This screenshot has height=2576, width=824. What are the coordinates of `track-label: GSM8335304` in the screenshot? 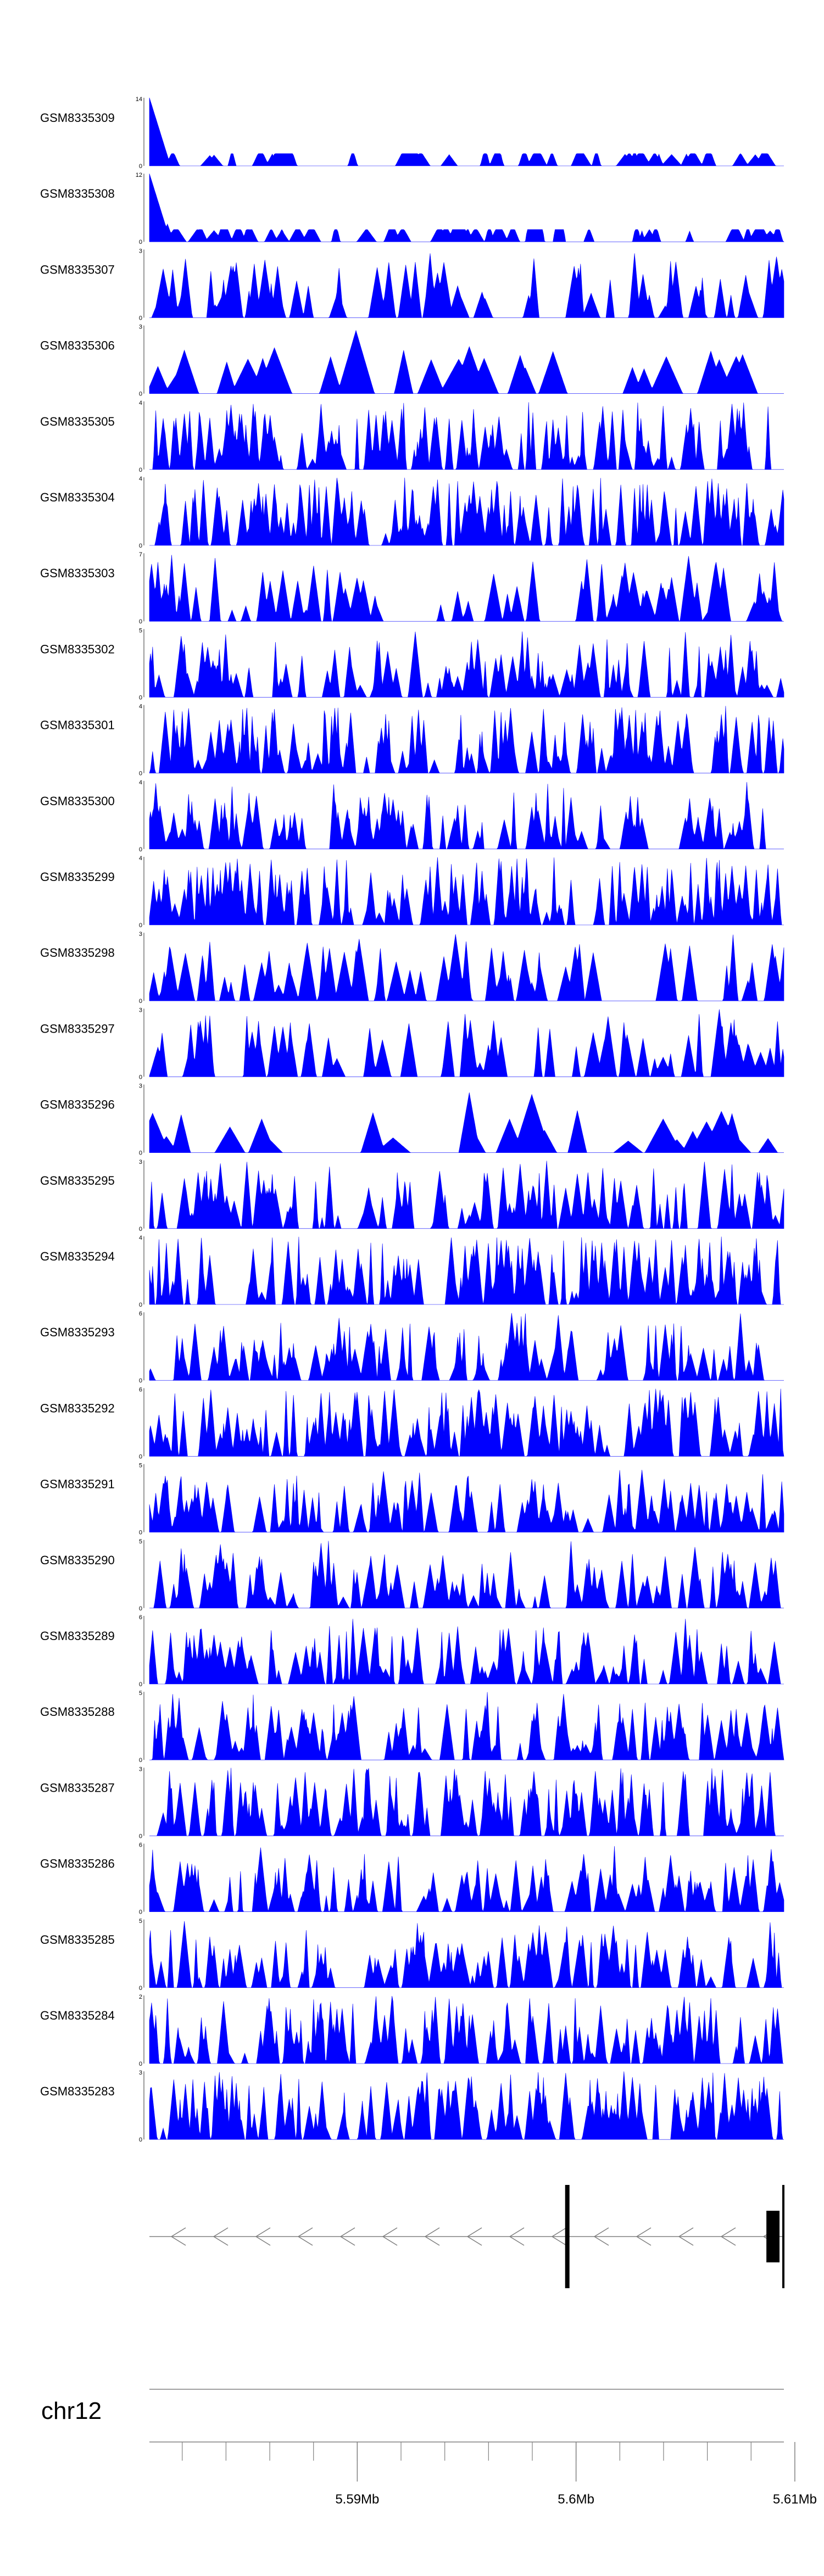 It's located at (77, 497).